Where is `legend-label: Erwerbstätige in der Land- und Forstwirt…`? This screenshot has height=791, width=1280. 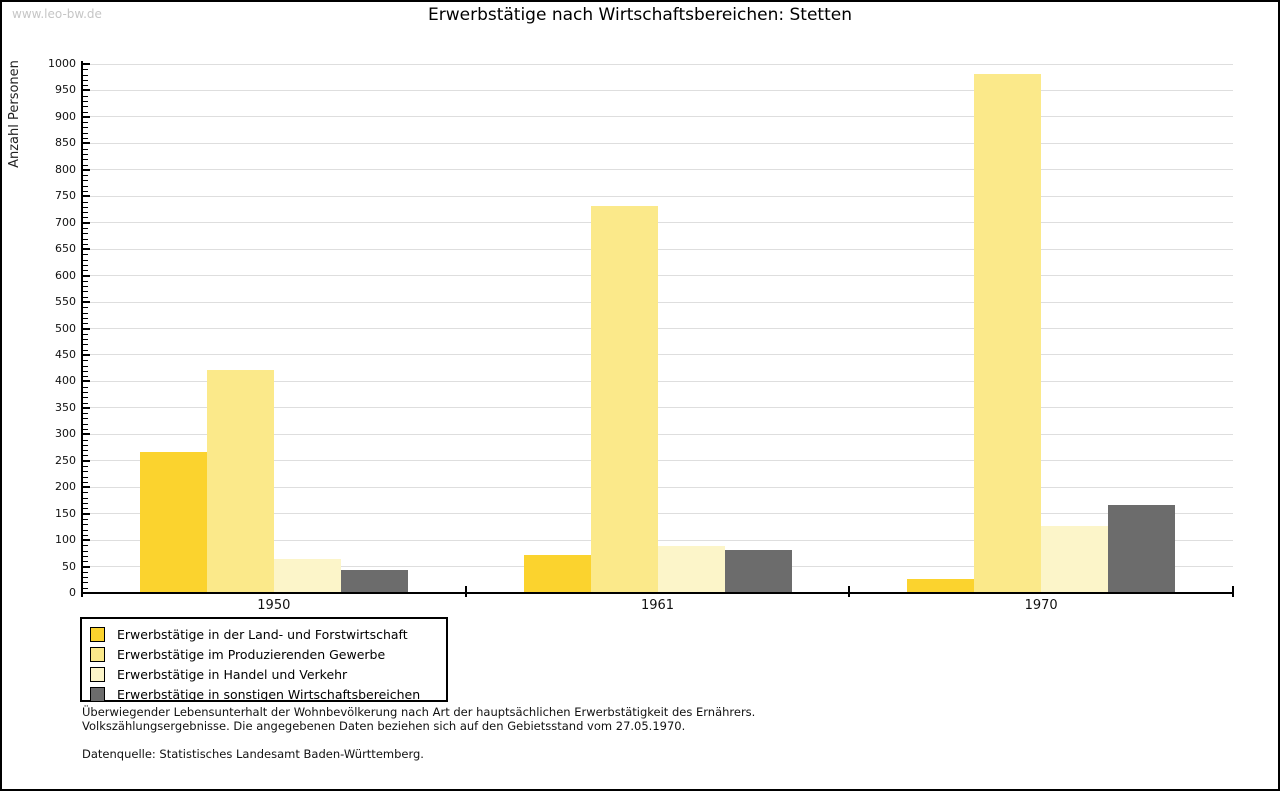
legend-label: Erwerbstätige in der Land- und Forstwirt… is located at coordinates (262, 634).